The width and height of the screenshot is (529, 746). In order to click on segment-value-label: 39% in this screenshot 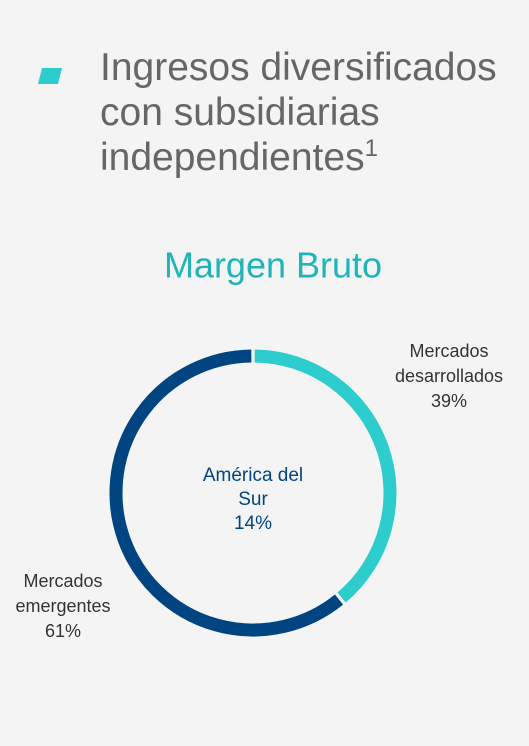, I will do `click(449, 401)`.